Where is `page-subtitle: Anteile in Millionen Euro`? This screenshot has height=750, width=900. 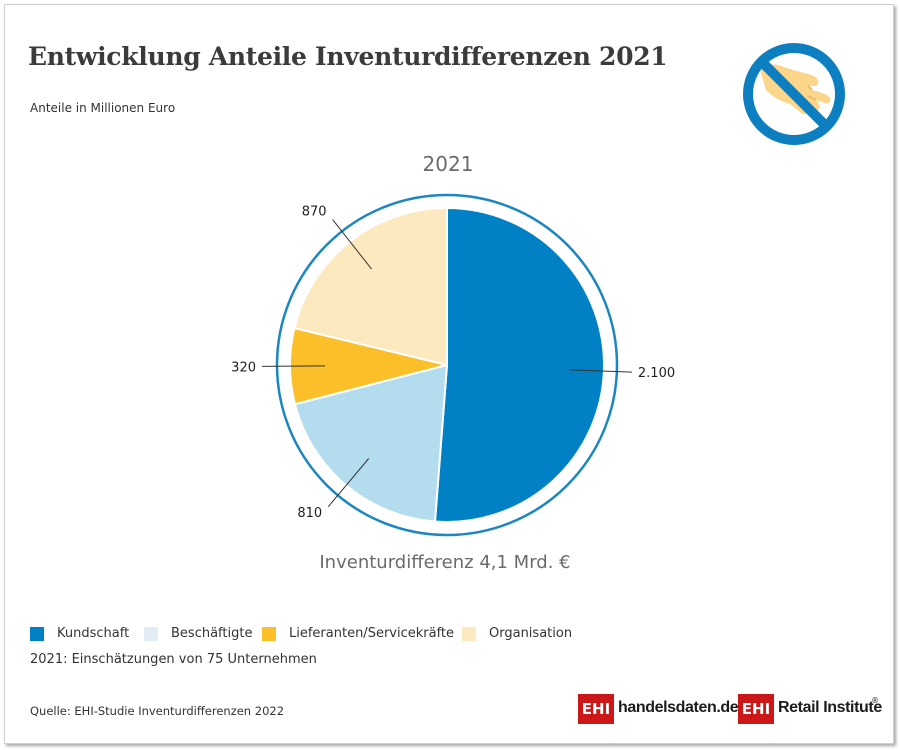
page-subtitle: Anteile in Millionen Euro is located at coordinates (103, 108).